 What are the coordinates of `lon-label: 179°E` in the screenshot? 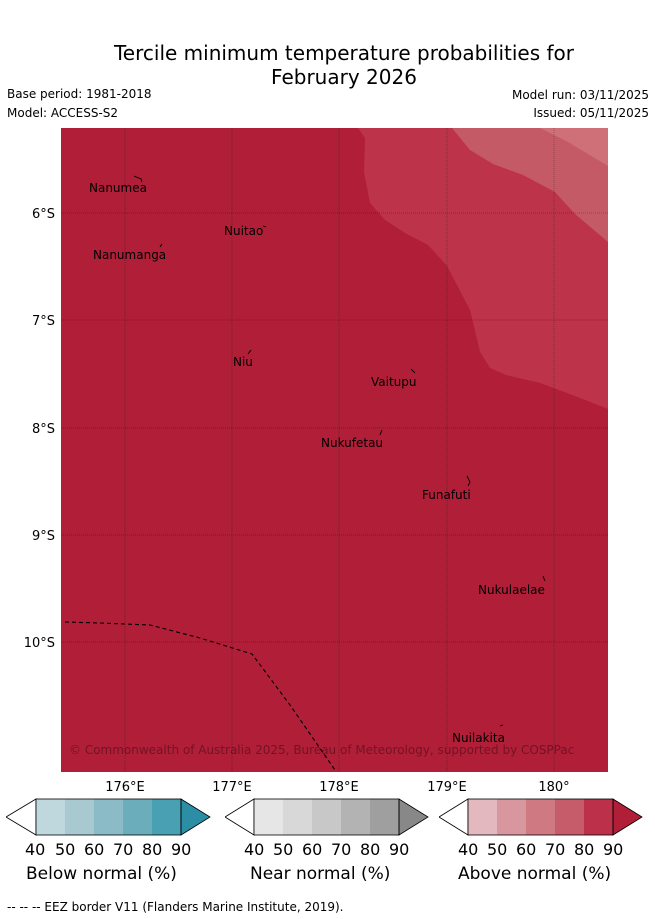 It's located at (447, 787).